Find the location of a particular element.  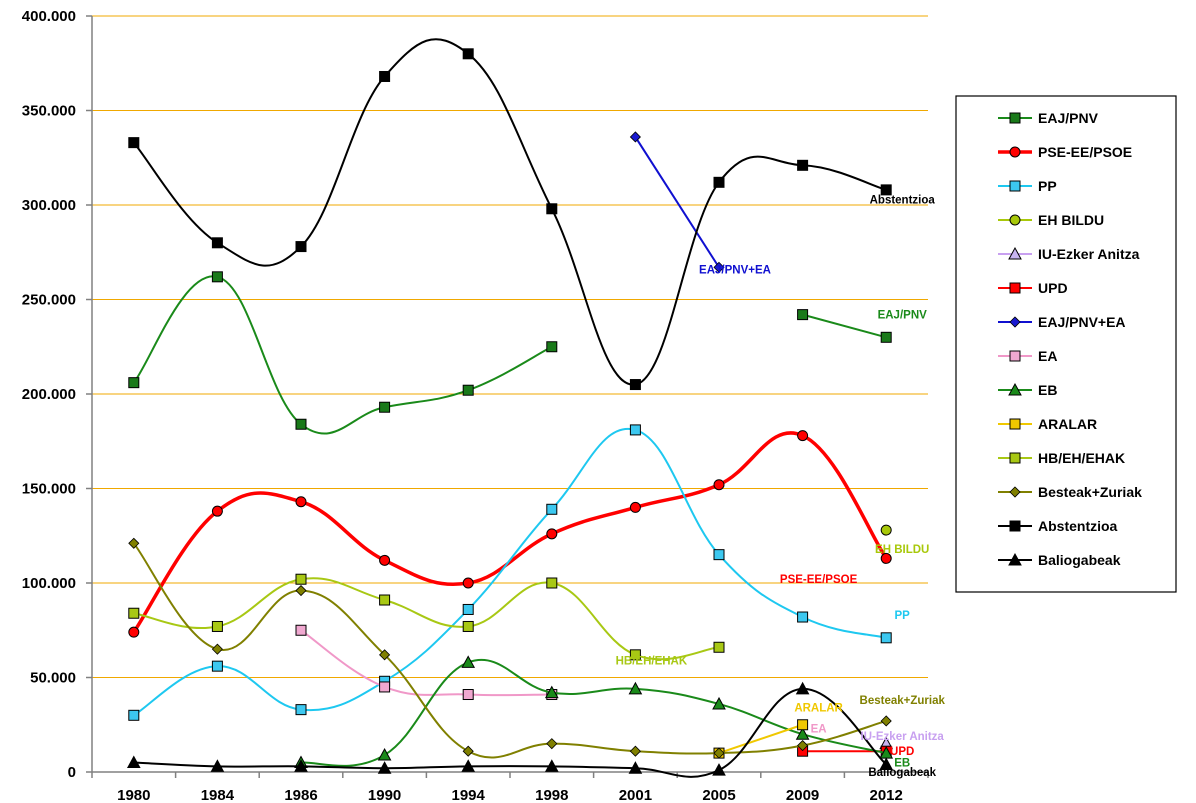

legend-item-pse-ee-psoe: PSE-EE/PSOE is located at coordinates (1065, 152).